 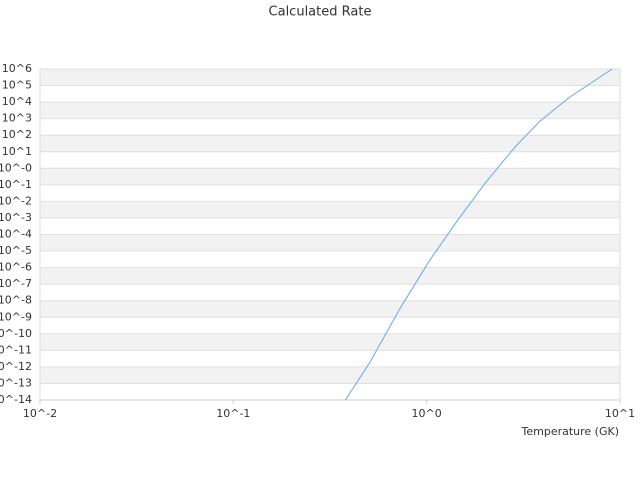 What do you see at coordinates (16, 250) in the screenshot?
I see `y-tick-label: 10^-5` at bounding box center [16, 250].